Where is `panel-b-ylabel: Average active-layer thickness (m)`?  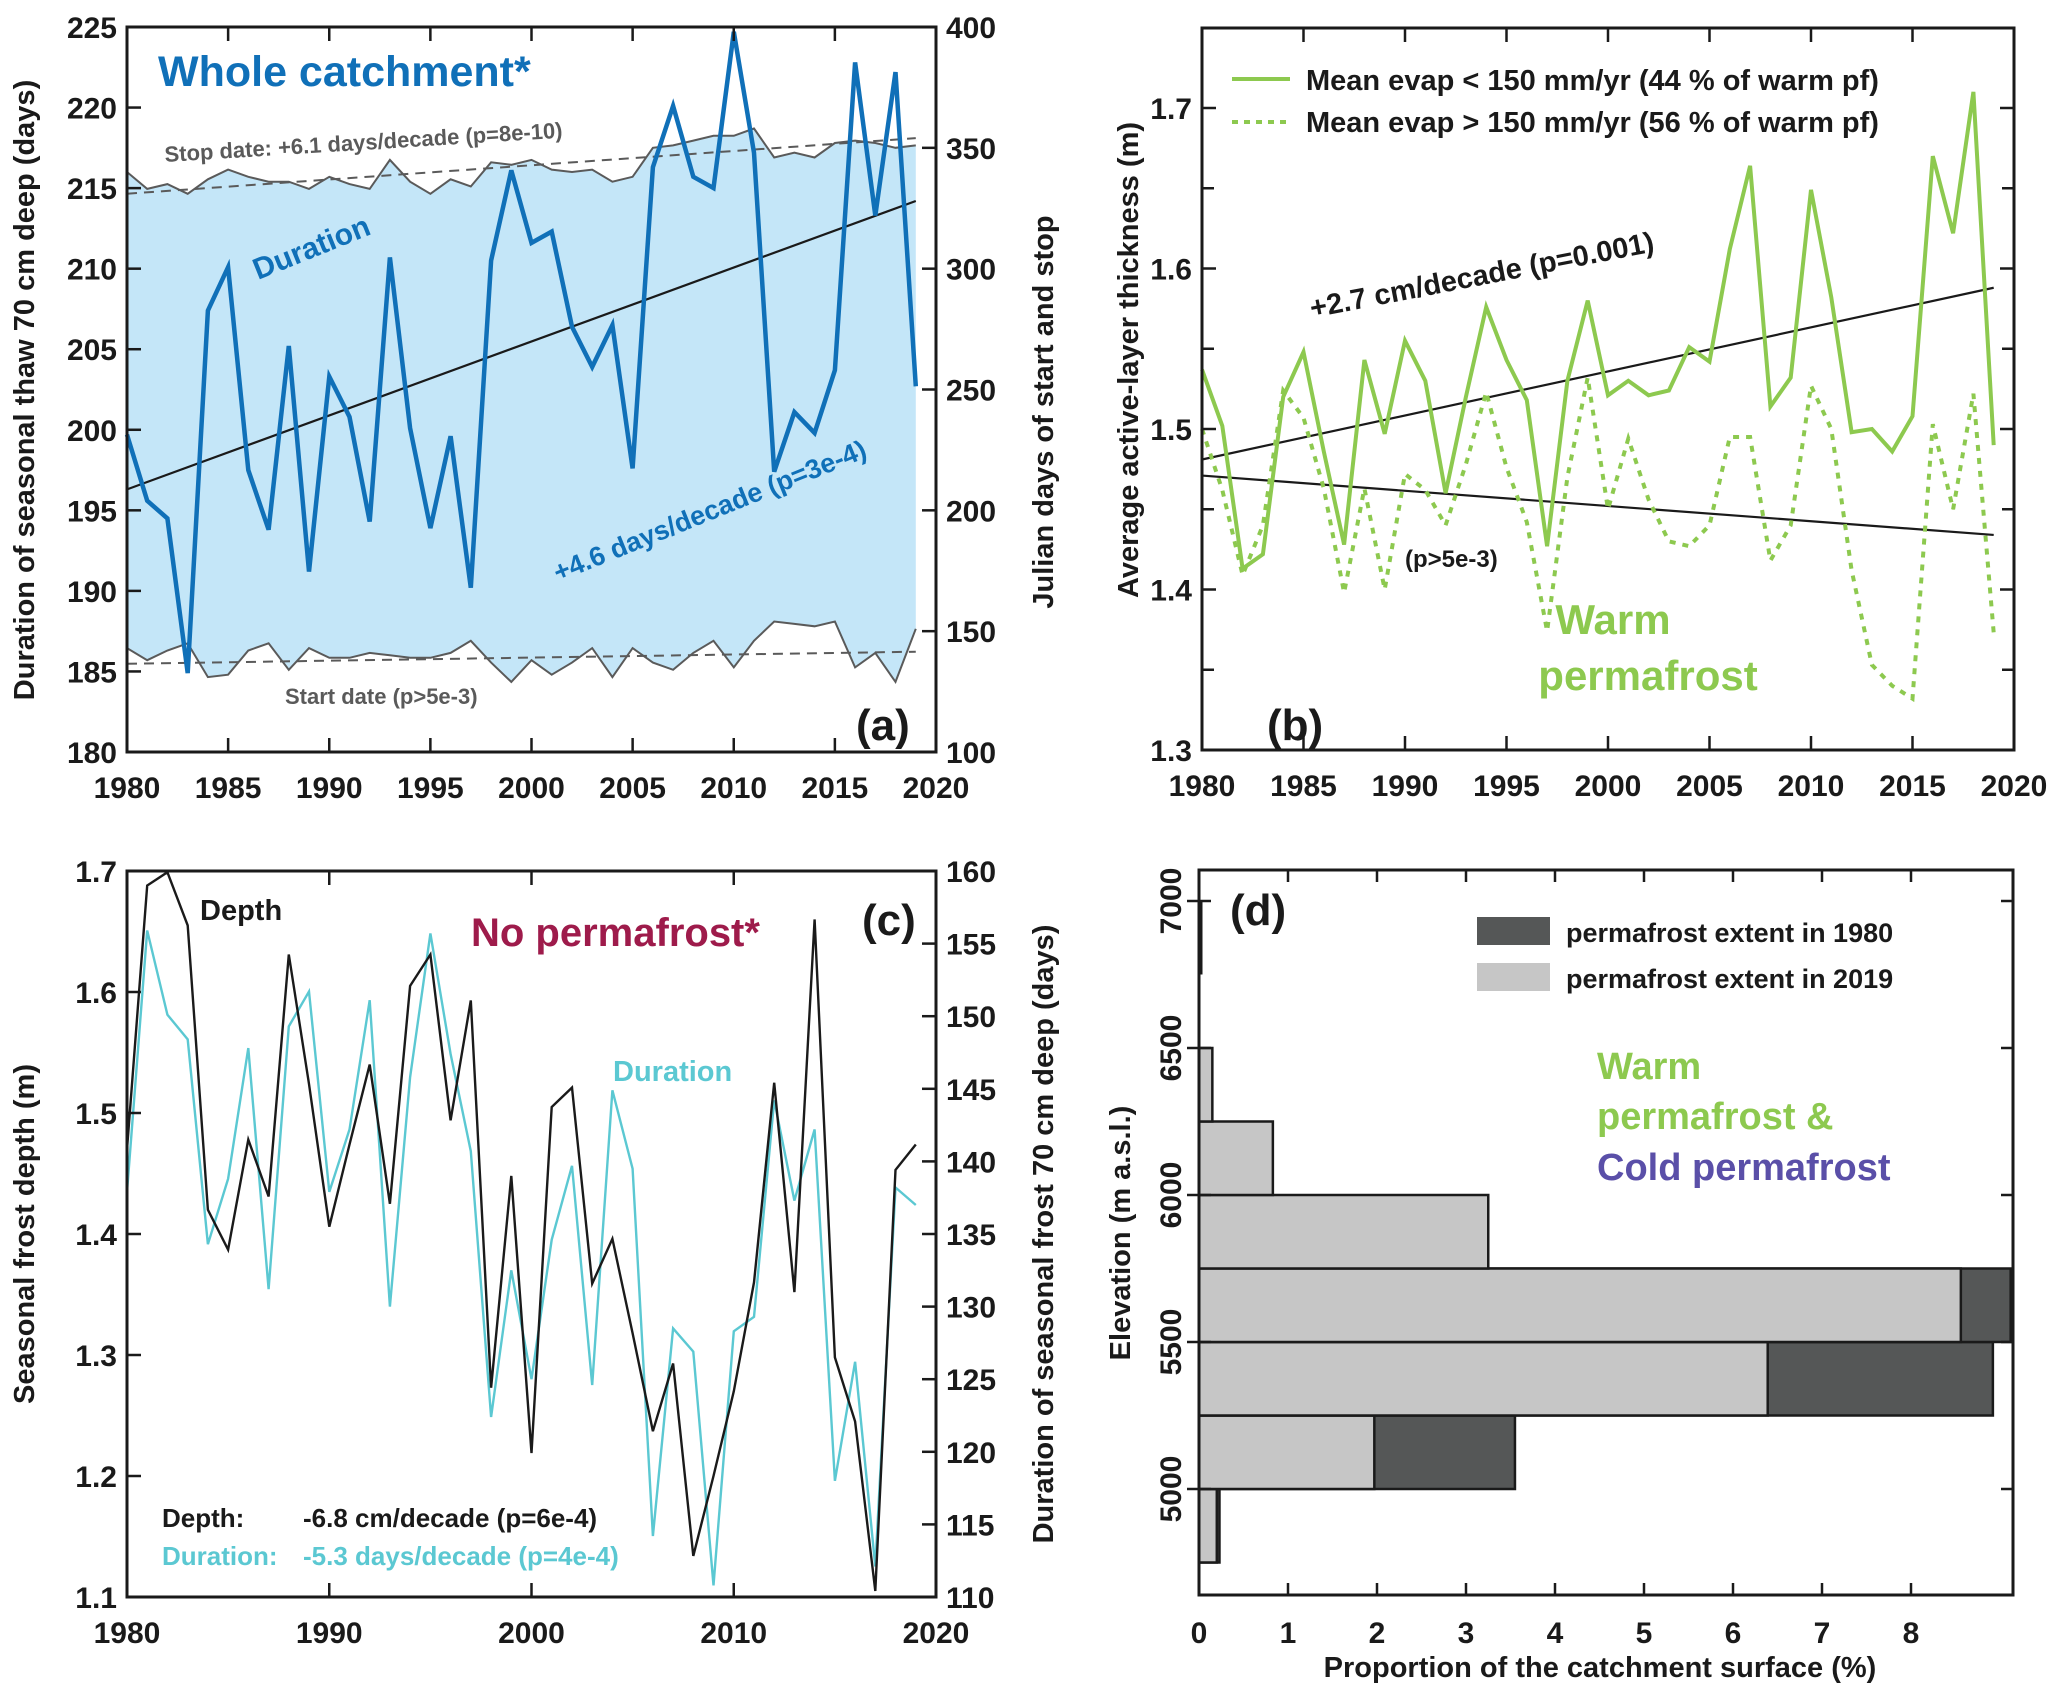 panel-b-ylabel: Average active-layer thickness (m) is located at coordinates (1129, 360).